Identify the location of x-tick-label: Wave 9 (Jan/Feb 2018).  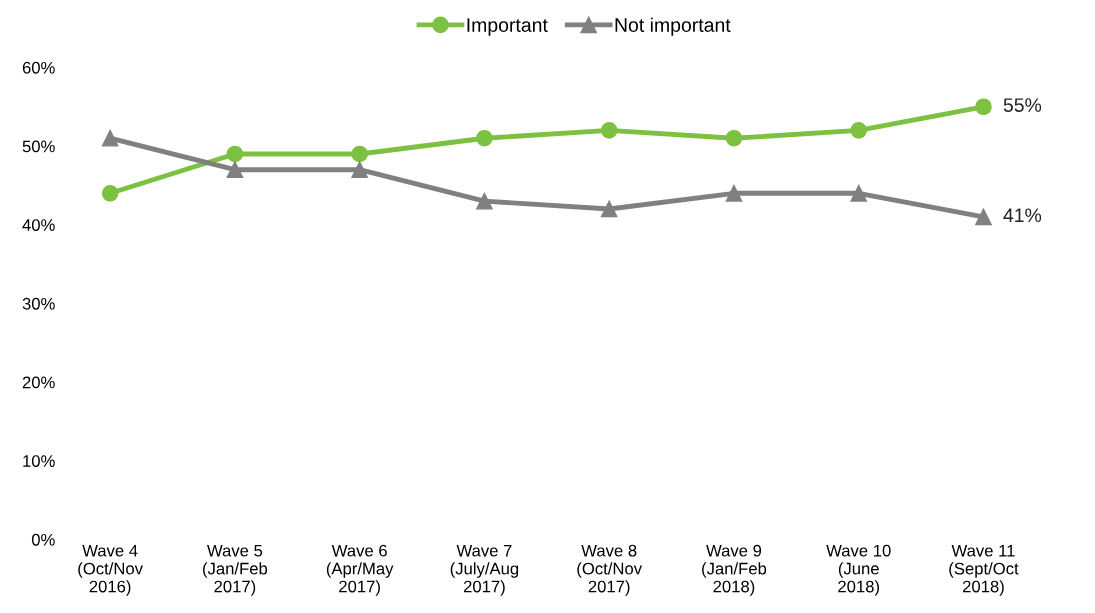
(734, 570).